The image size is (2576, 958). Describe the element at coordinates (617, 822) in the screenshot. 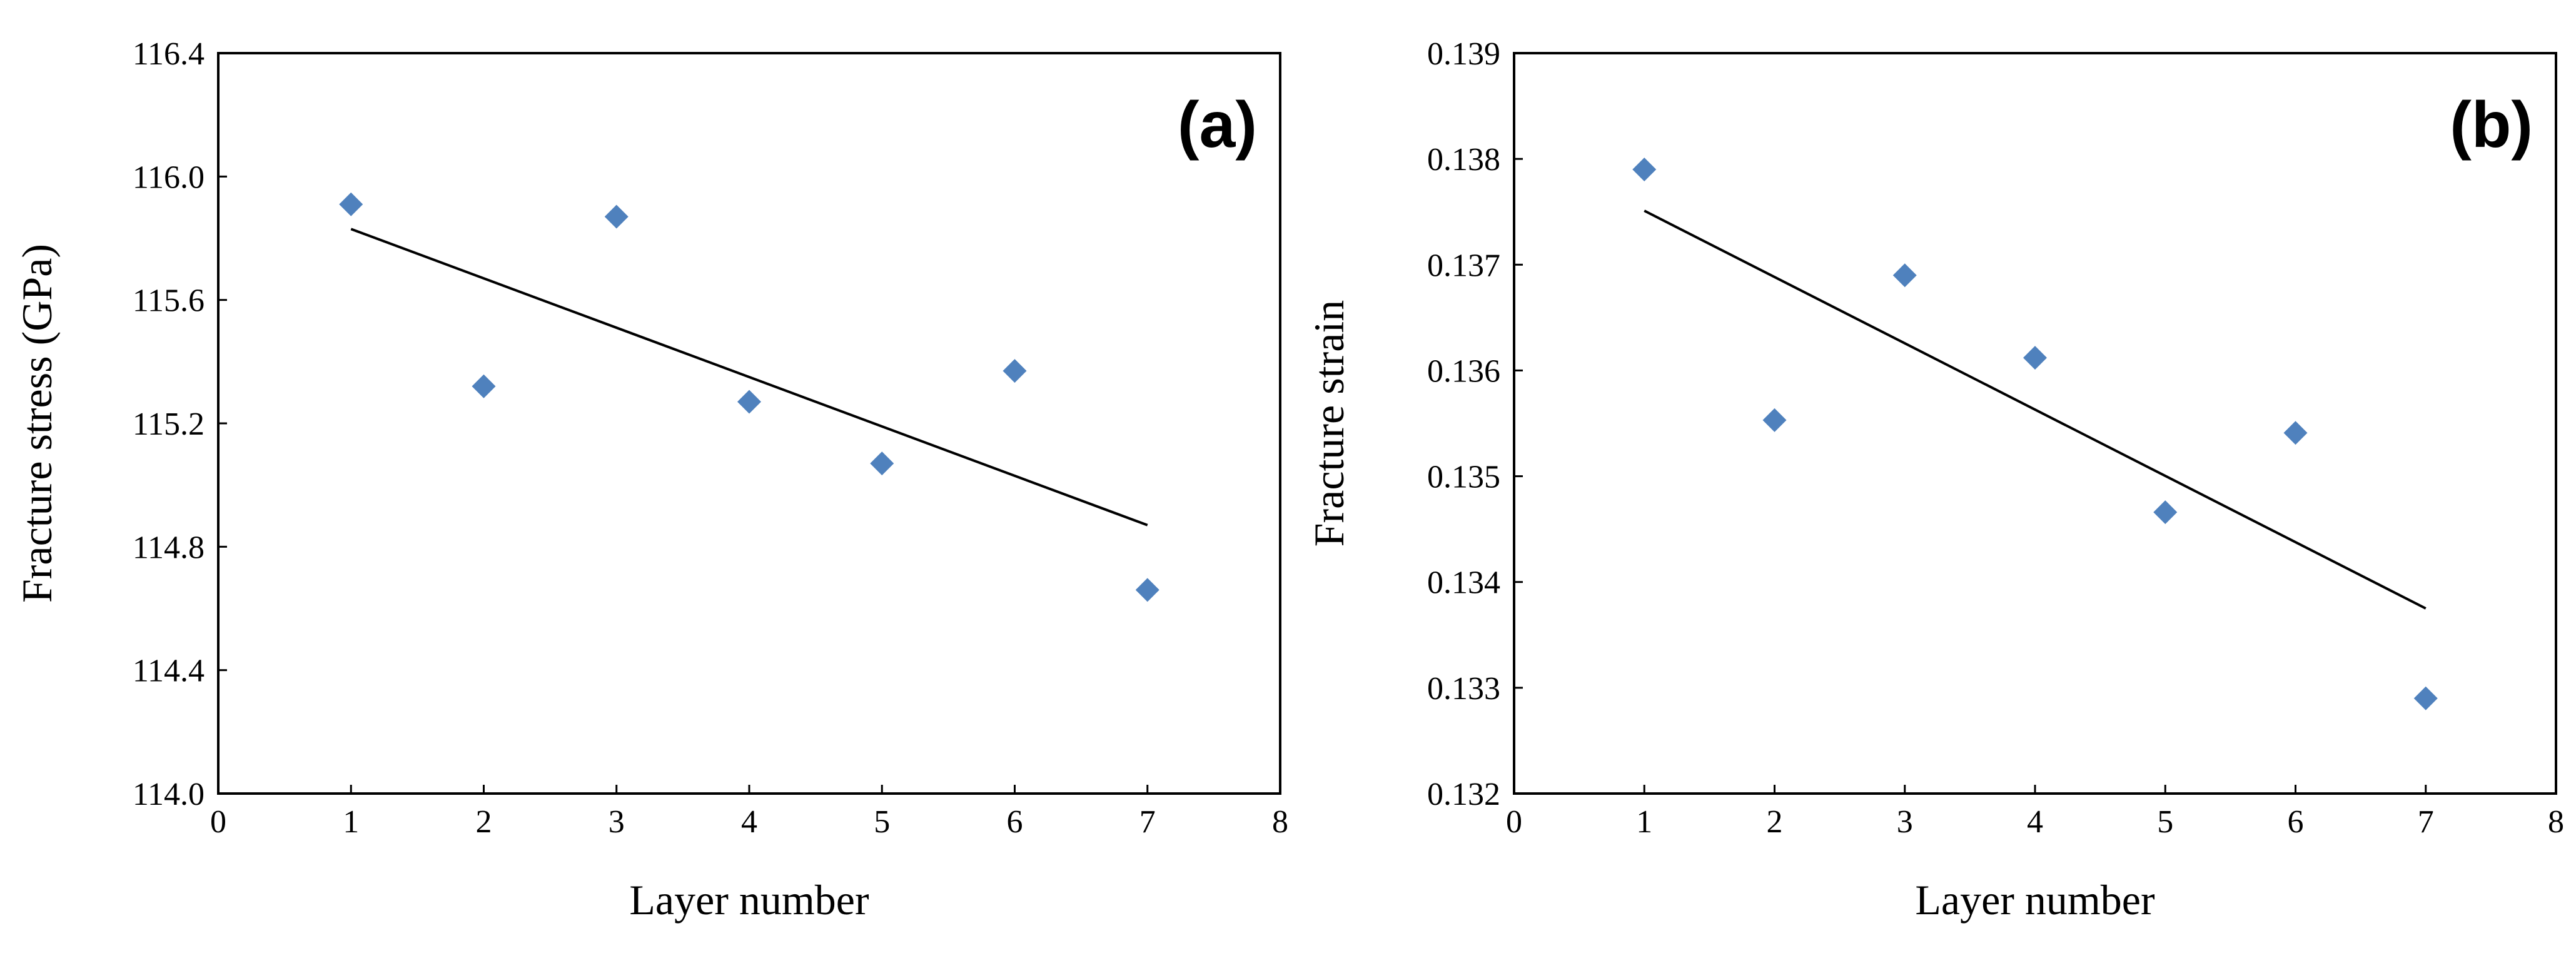

I see `x-tick-label-a: 3` at that location.